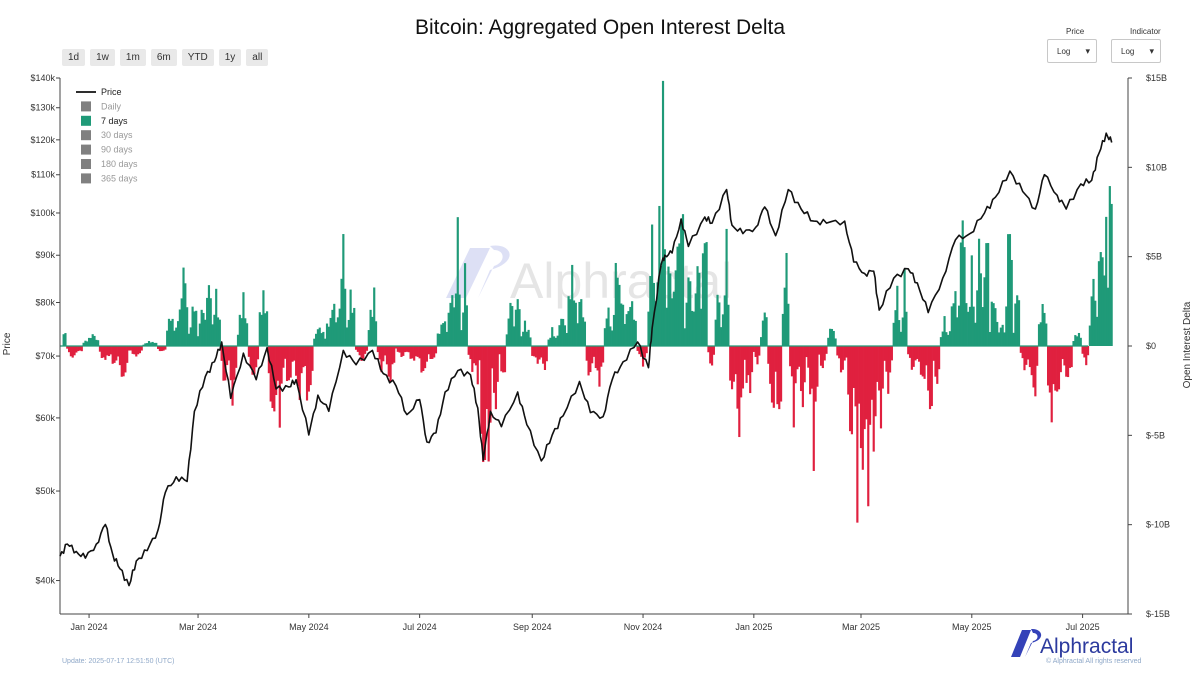 Image resolution: width=1200 pixels, height=675 pixels. I want to click on legend-item-label: 180 days, so click(119, 164).